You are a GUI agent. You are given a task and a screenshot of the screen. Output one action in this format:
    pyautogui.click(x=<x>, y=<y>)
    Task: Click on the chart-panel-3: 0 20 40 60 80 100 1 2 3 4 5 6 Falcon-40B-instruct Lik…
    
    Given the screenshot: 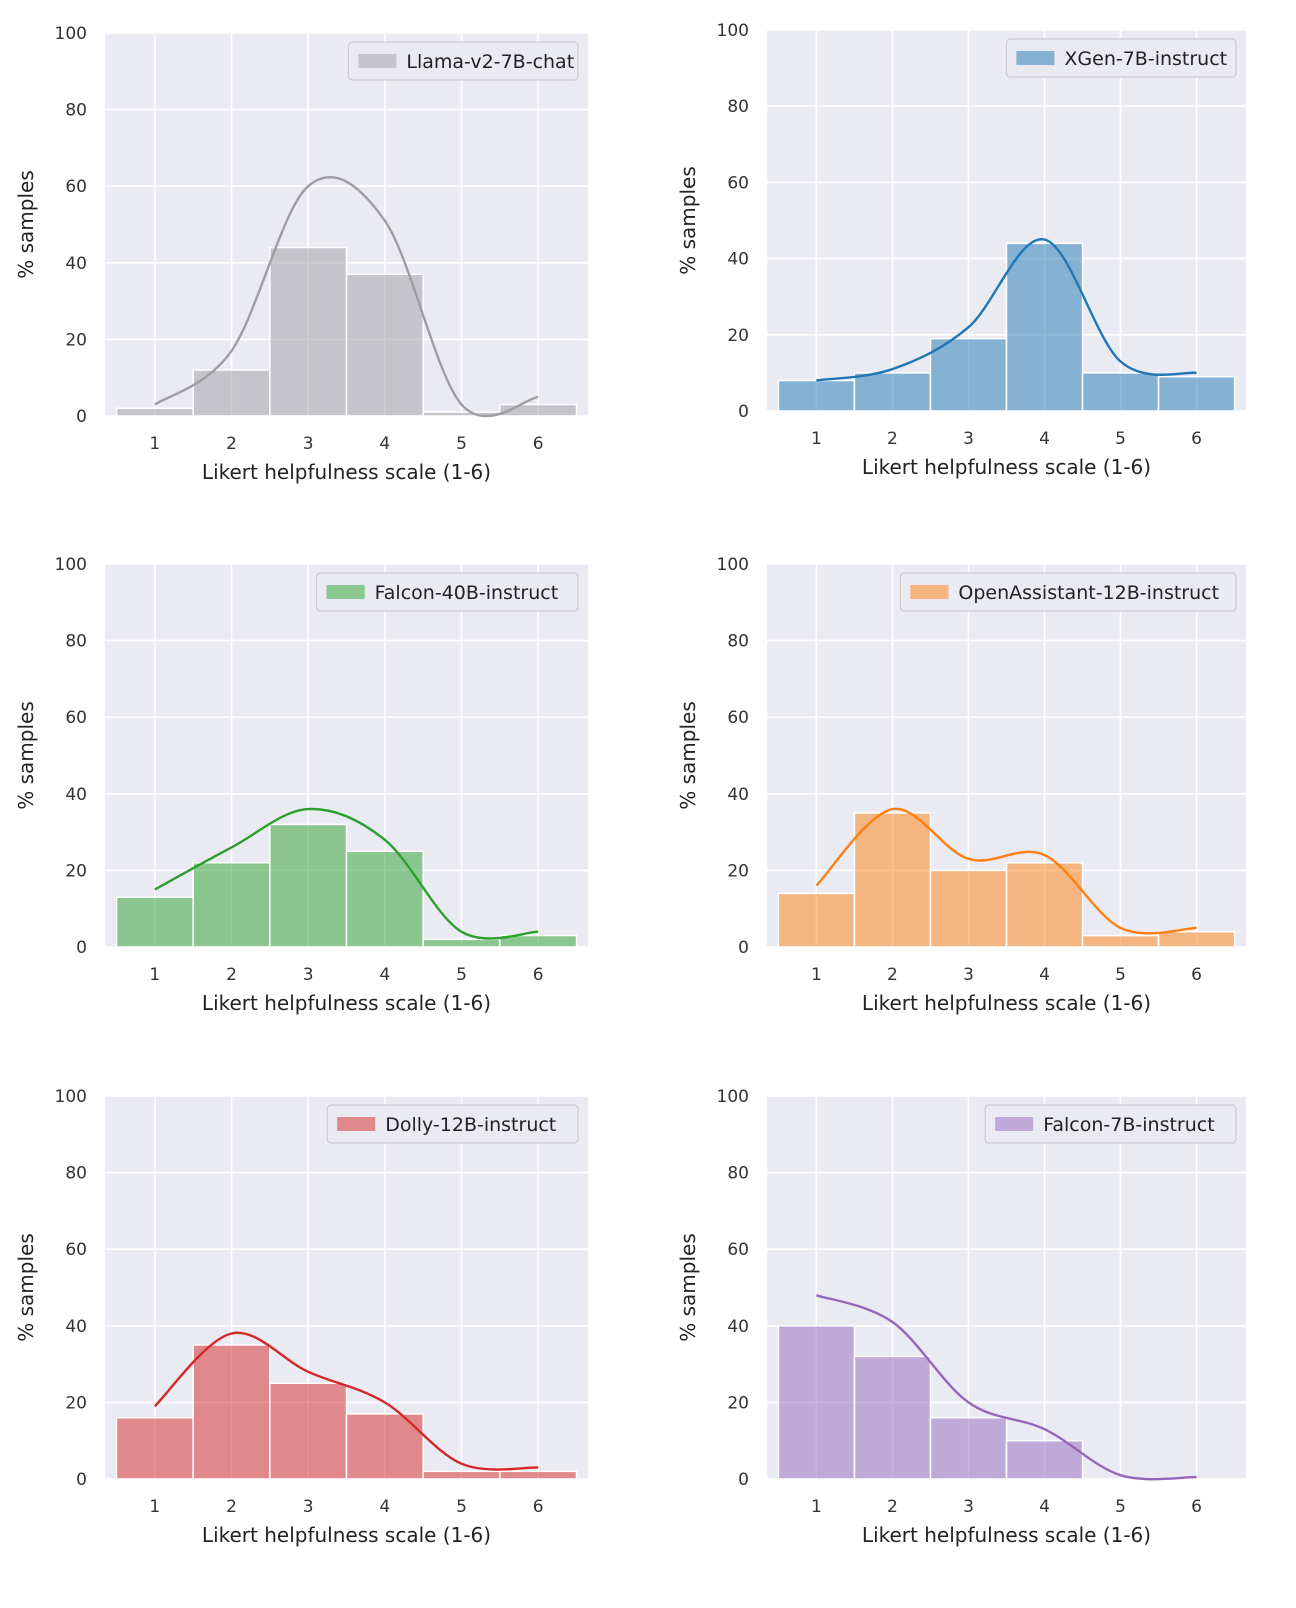 What is the action you would take?
    pyautogui.click(x=301, y=785)
    